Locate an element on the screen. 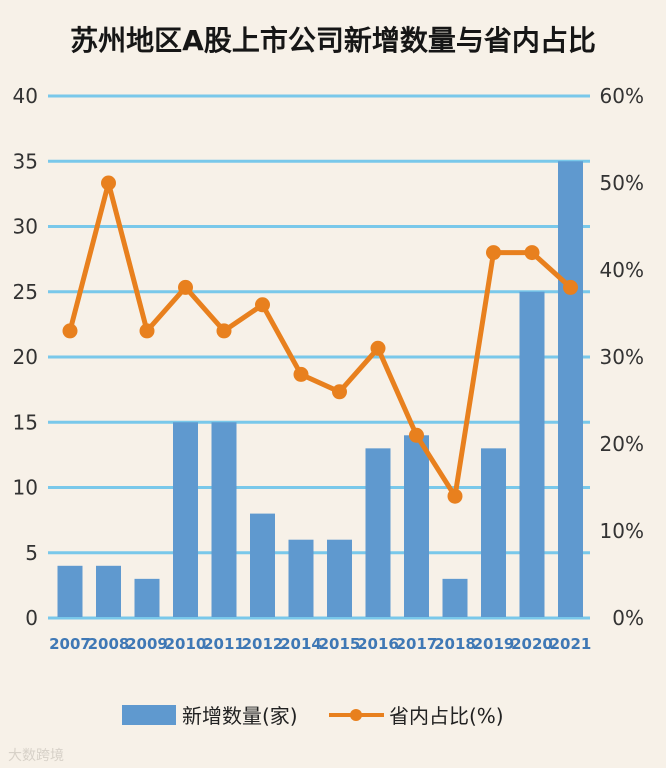 The image size is (666, 768). x-tick-2014: 2014 is located at coordinates (301, 644).